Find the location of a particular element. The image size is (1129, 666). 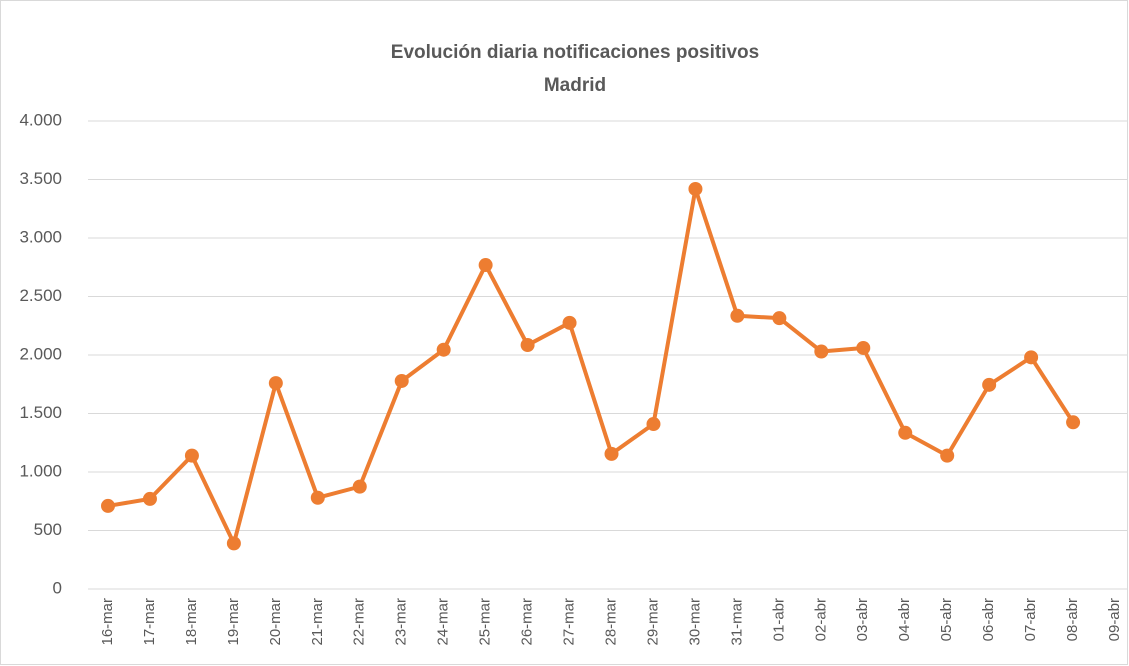

x-tick-label: 17-mar is located at coordinates (149, 622).